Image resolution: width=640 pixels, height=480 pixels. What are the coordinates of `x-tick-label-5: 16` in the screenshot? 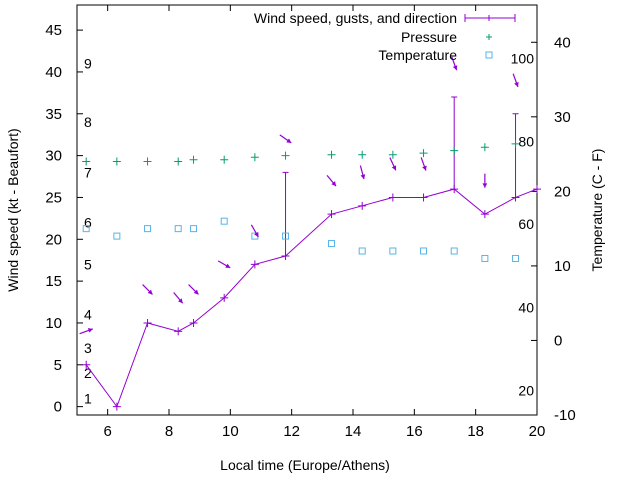 It's located at (414, 431).